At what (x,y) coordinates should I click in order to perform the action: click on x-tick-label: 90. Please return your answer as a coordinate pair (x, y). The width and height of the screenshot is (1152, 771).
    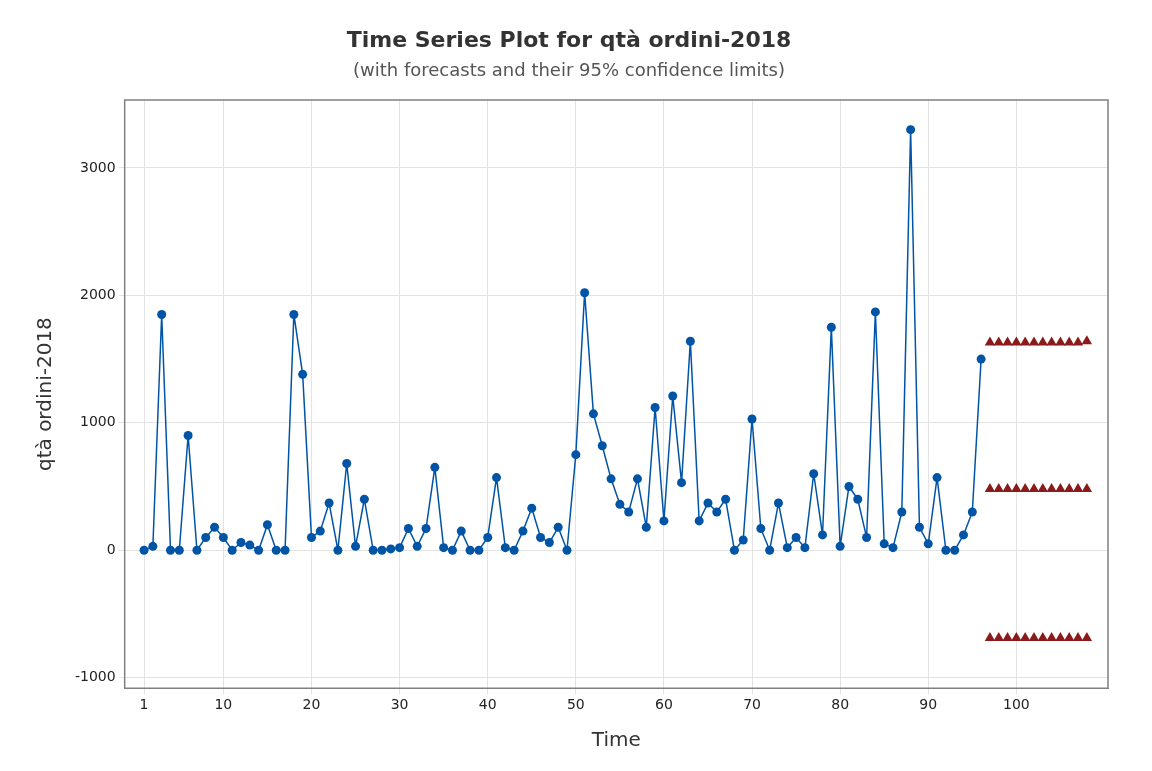
    Looking at the image, I should click on (928, 704).